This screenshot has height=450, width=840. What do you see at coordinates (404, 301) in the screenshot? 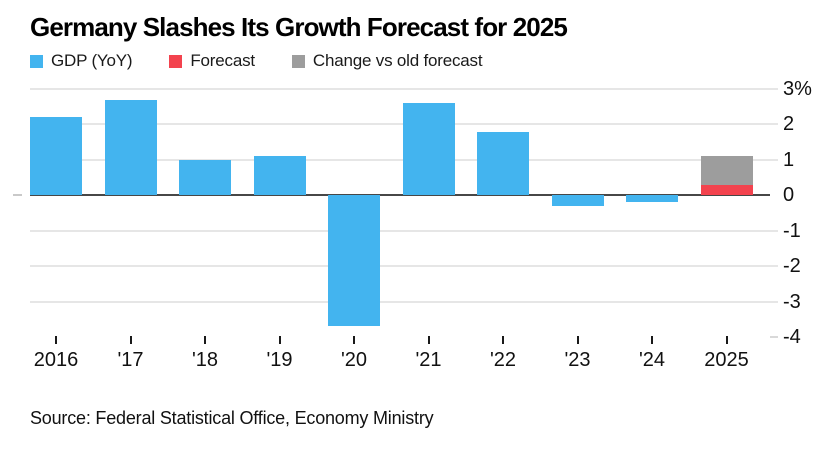
I see `gridline--3` at bounding box center [404, 301].